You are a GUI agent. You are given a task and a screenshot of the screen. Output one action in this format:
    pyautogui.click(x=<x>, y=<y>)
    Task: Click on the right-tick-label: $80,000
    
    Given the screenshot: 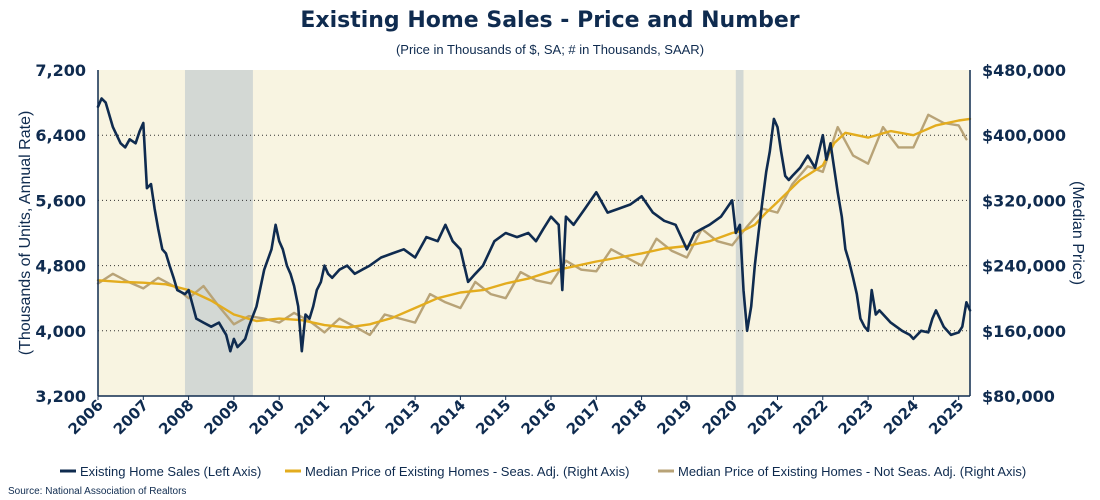 What is the action you would take?
    pyautogui.click(x=1018, y=396)
    